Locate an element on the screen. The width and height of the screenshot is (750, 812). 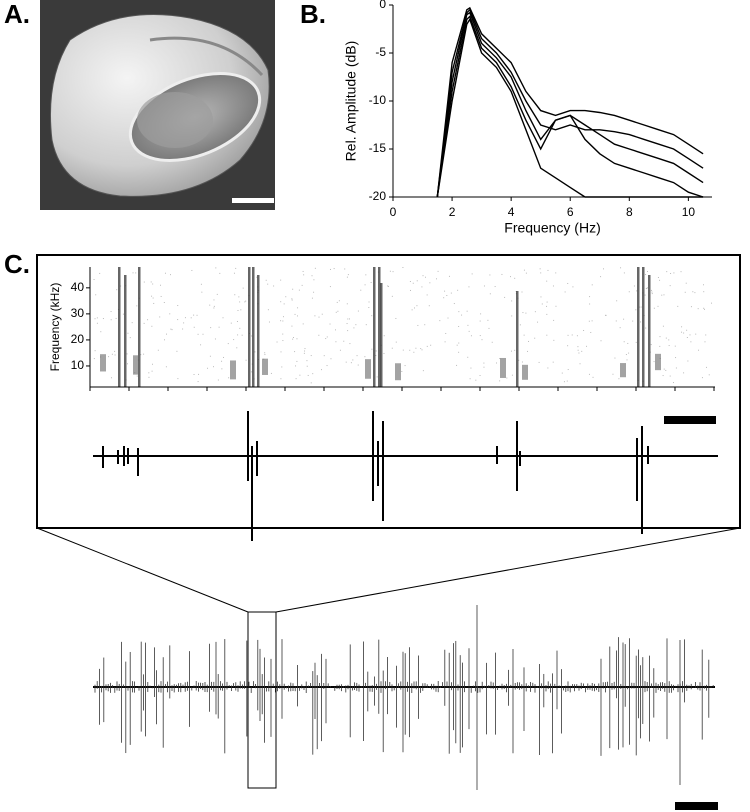
x-tick-label: 10 is located at coordinates (689, 212).